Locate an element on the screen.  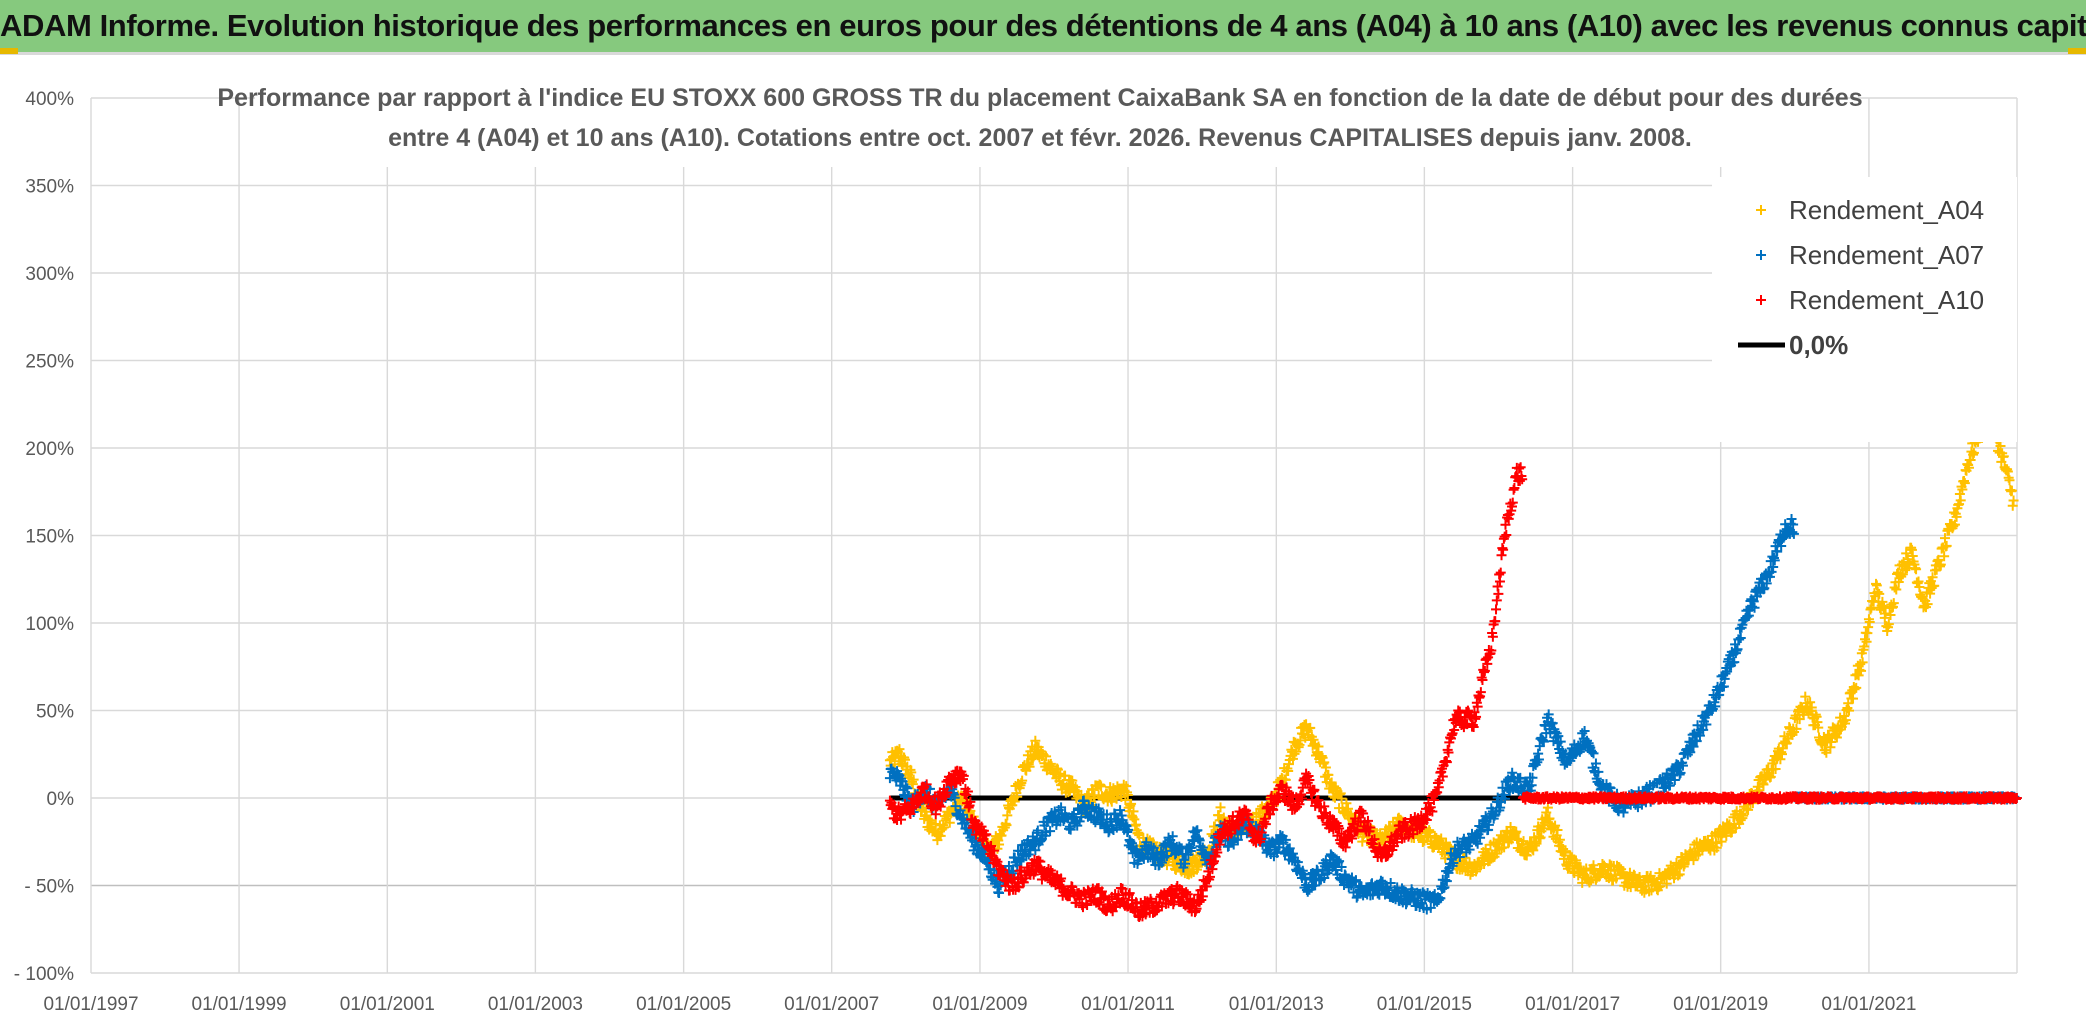
x-tick-label: 01/01/2003 is located at coordinates (535, 1004).